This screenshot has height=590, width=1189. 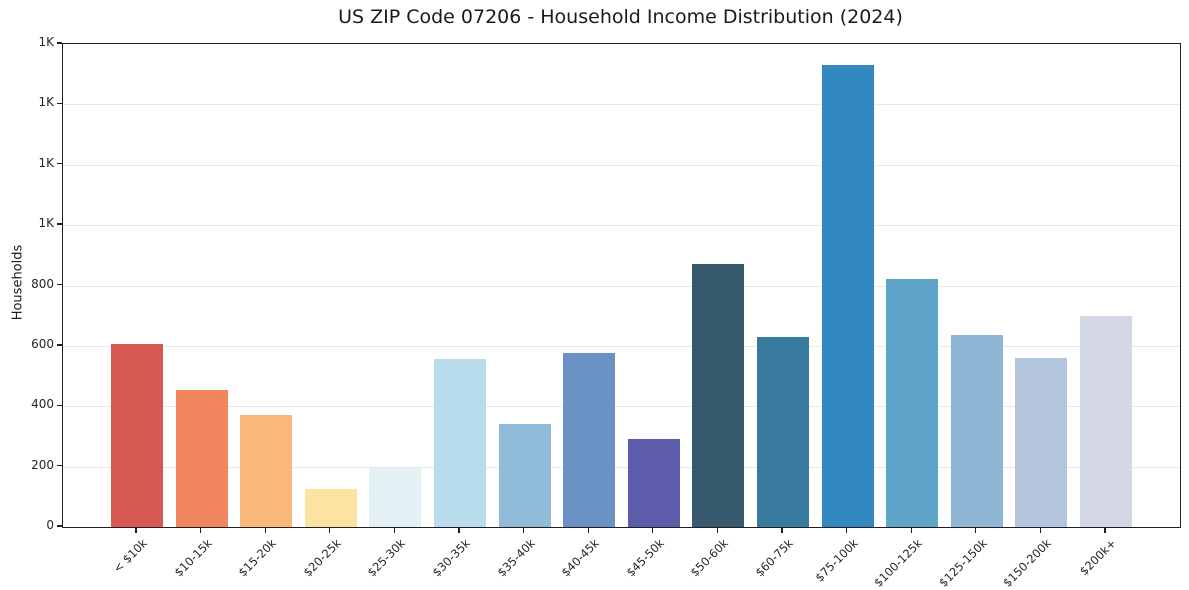 What do you see at coordinates (330, 508) in the screenshot?
I see `bar-$20-25k` at bounding box center [330, 508].